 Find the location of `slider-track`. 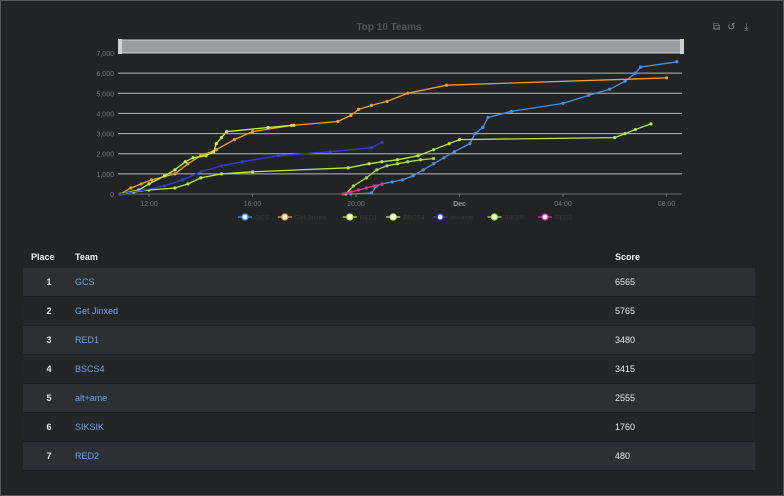

slider-track is located at coordinates (401, 46).